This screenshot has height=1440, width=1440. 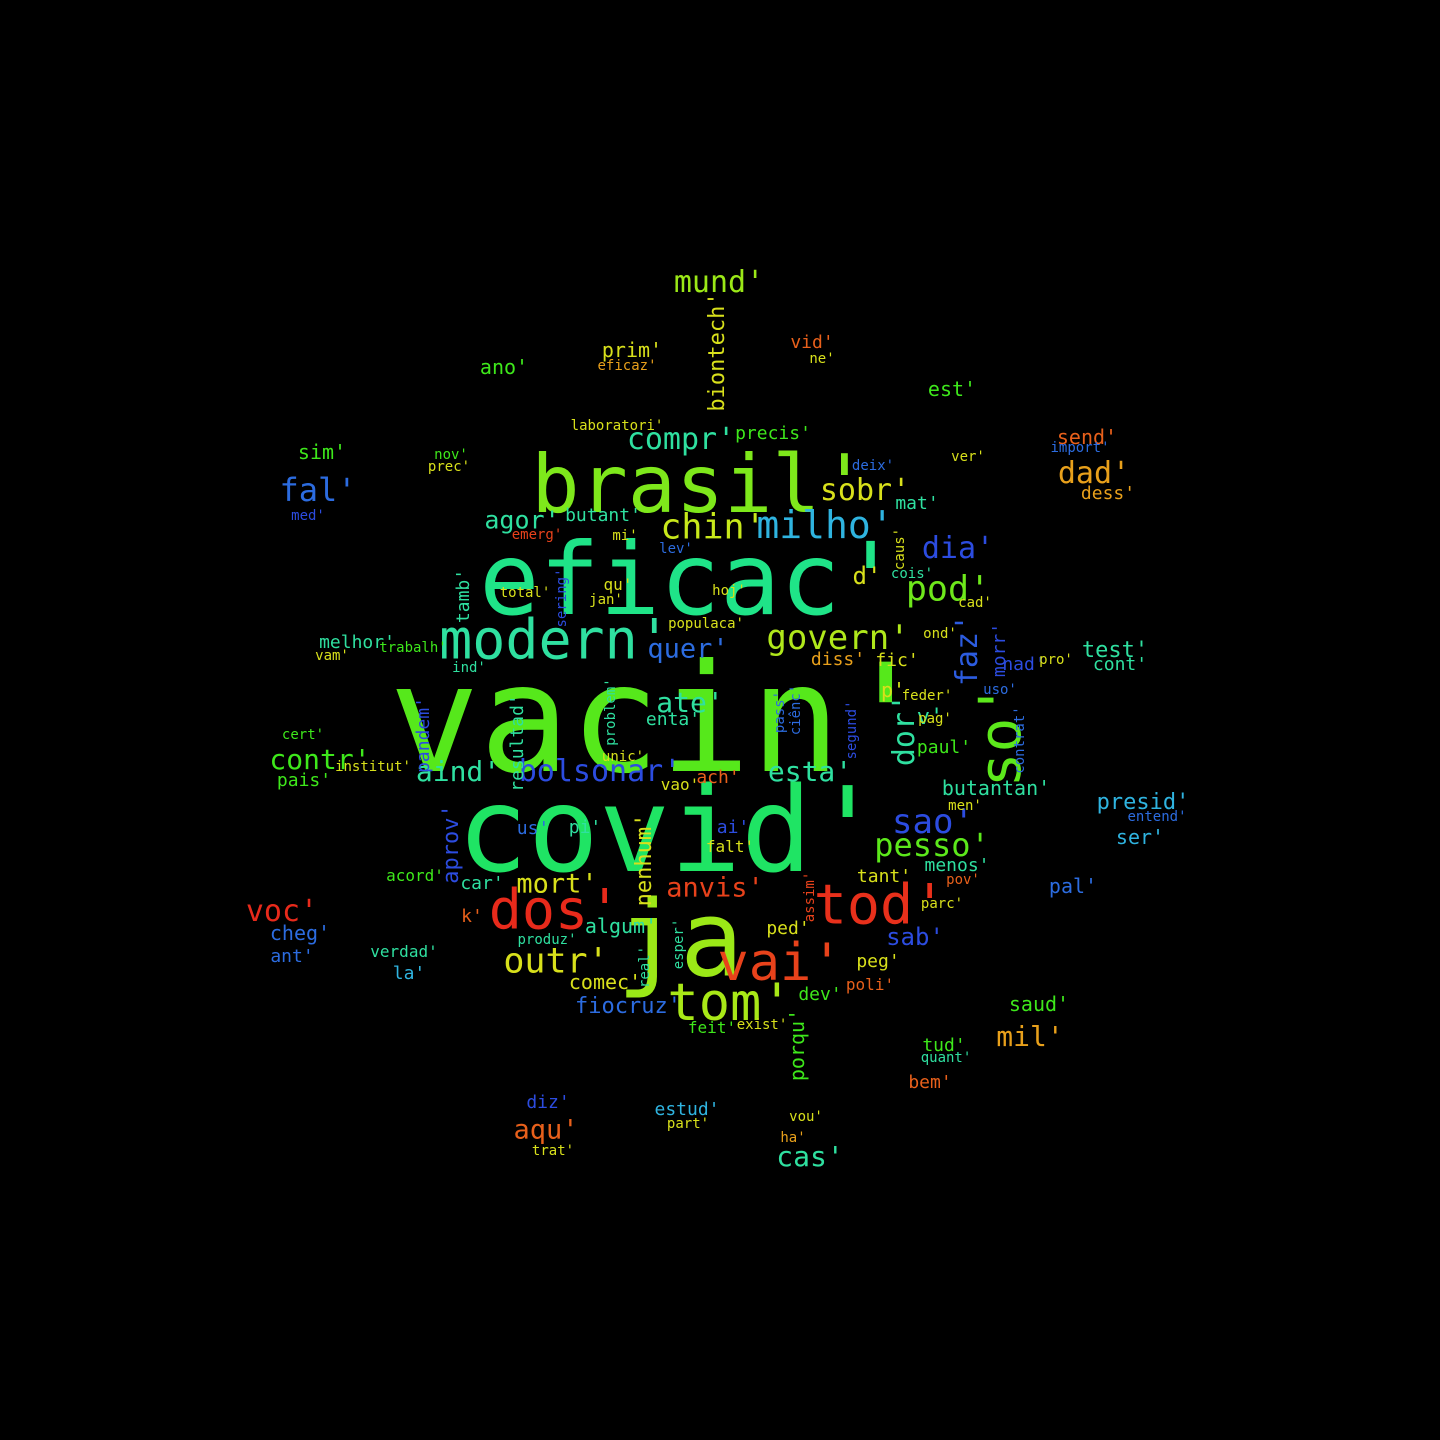 I want to click on word-141: ciênc', so click(x=796, y=710).